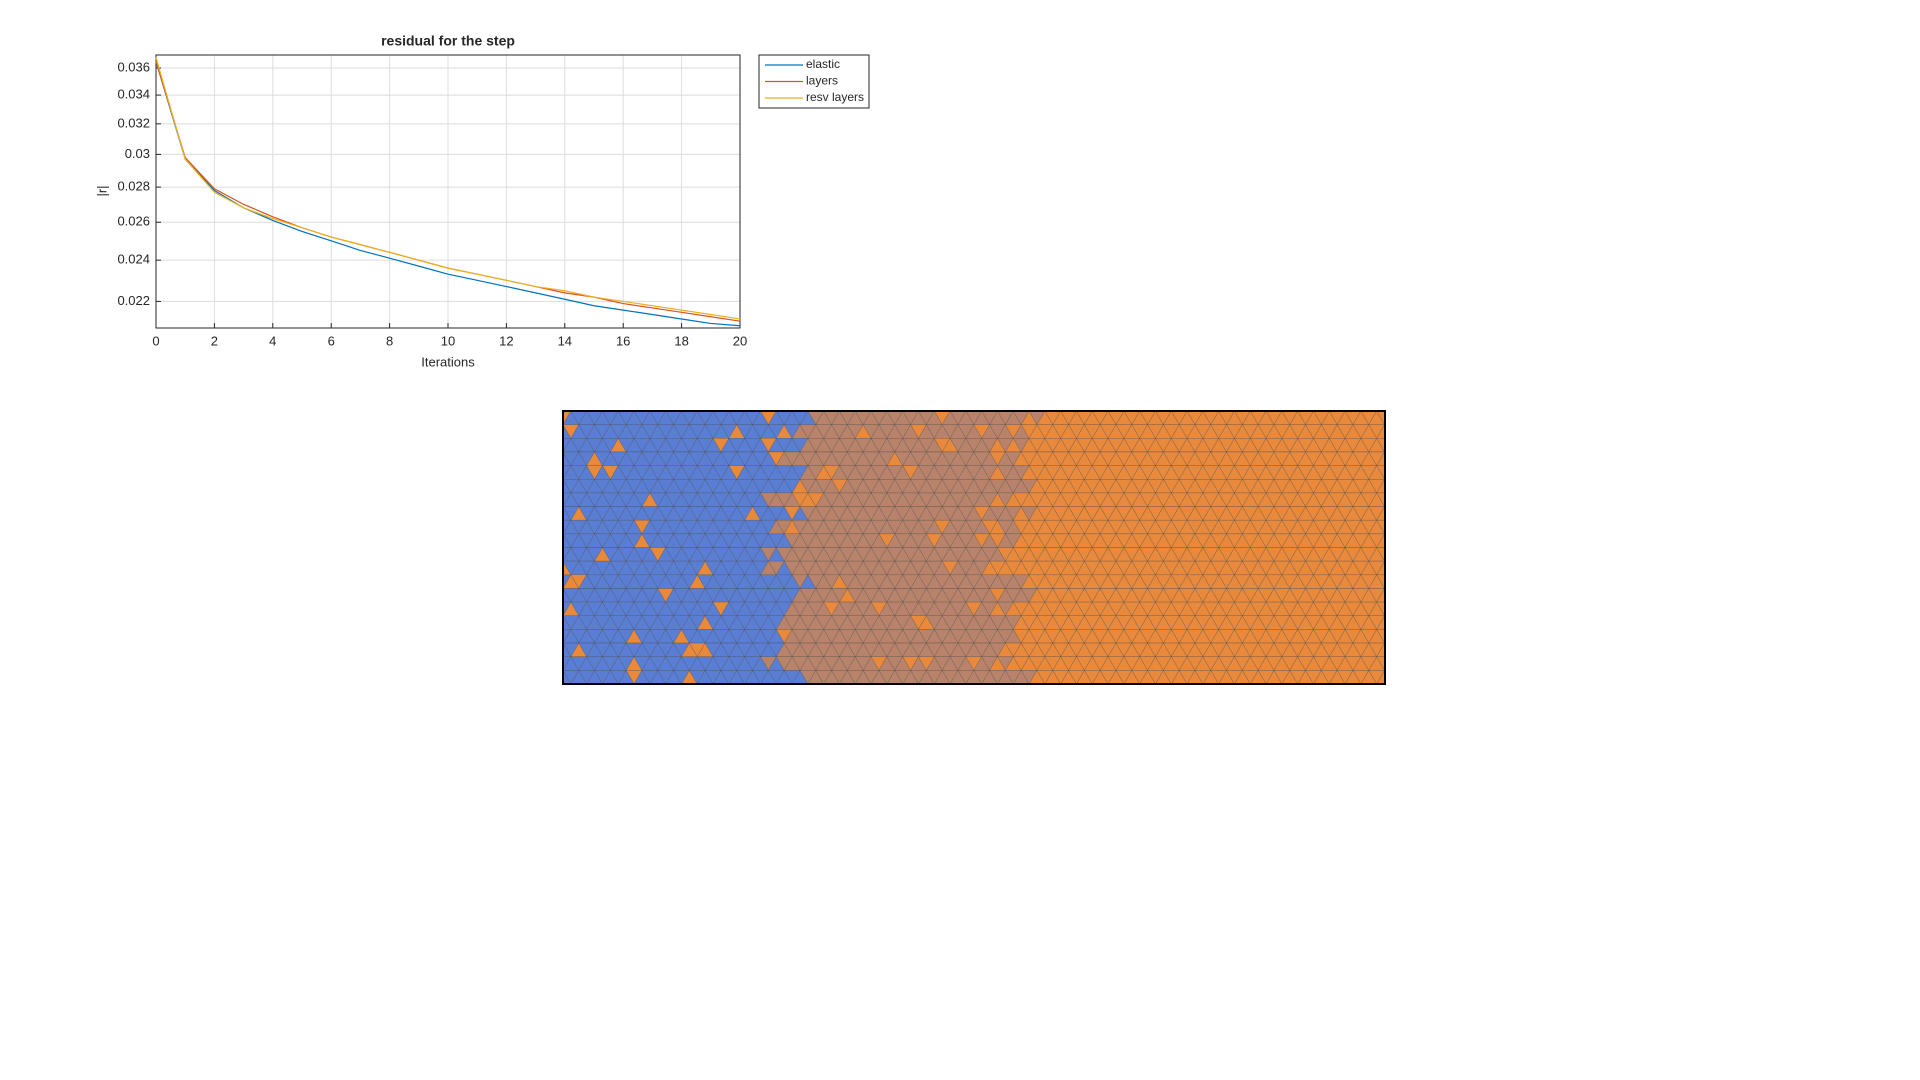 The image size is (1920, 1080). I want to click on y-tick-label: 0.026, so click(133, 221).